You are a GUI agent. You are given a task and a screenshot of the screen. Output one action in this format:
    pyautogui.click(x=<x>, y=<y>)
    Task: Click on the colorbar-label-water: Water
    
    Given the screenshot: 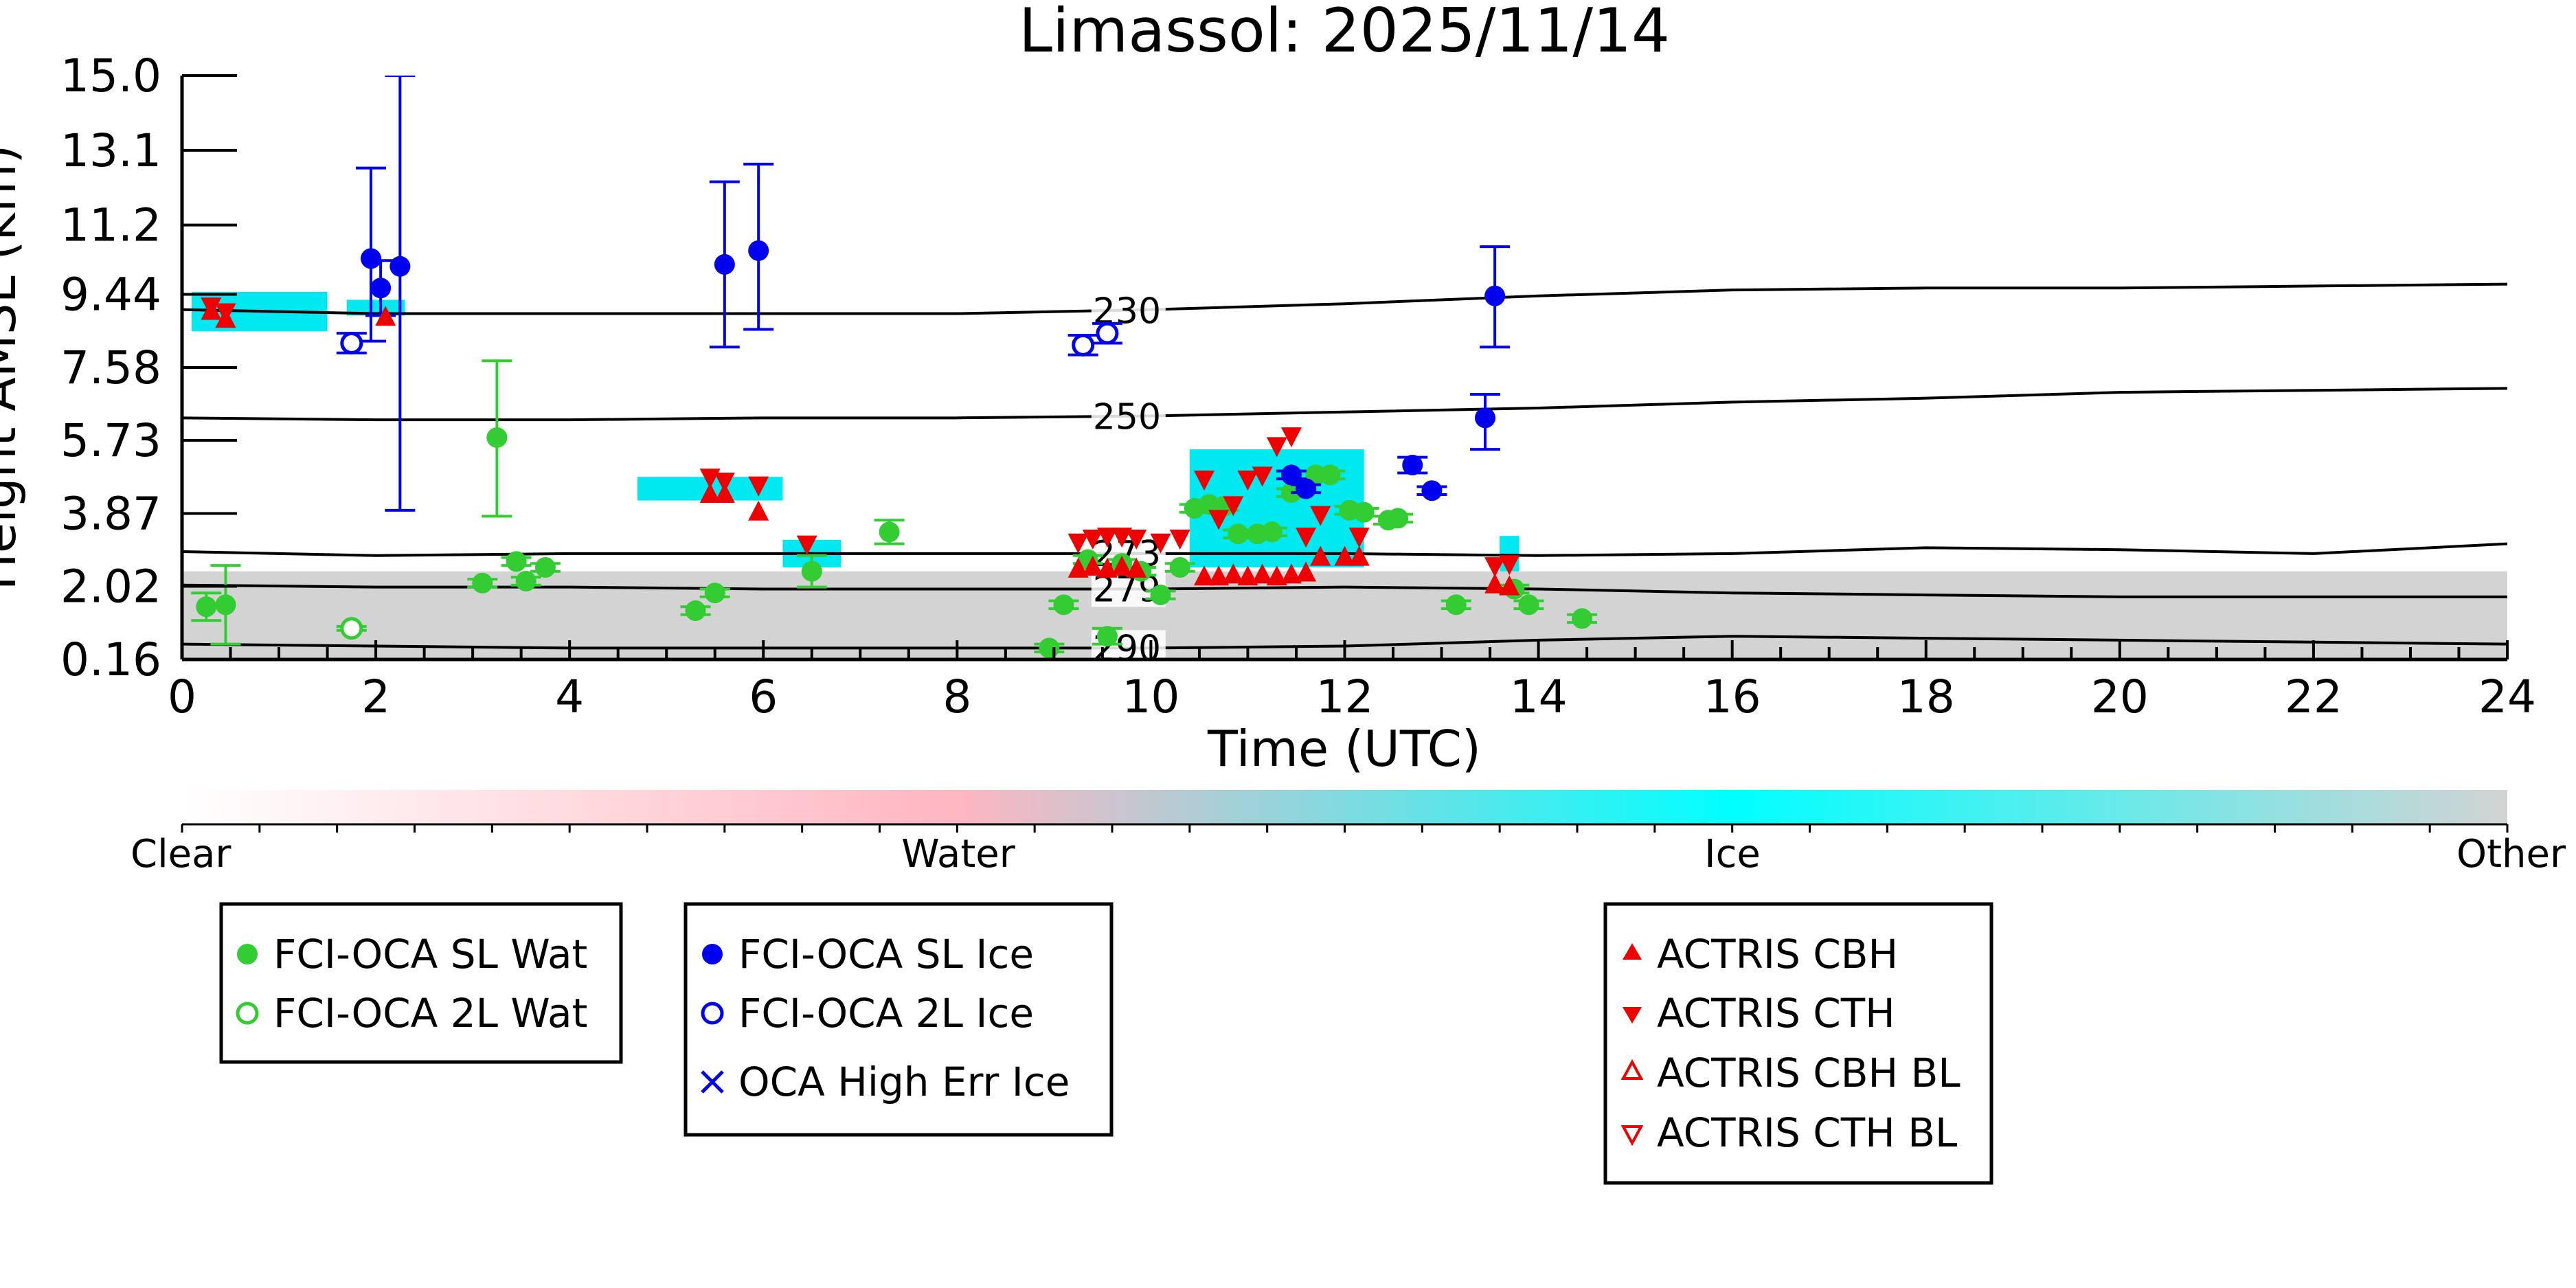 What is the action you would take?
    pyautogui.click(x=958, y=854)
    